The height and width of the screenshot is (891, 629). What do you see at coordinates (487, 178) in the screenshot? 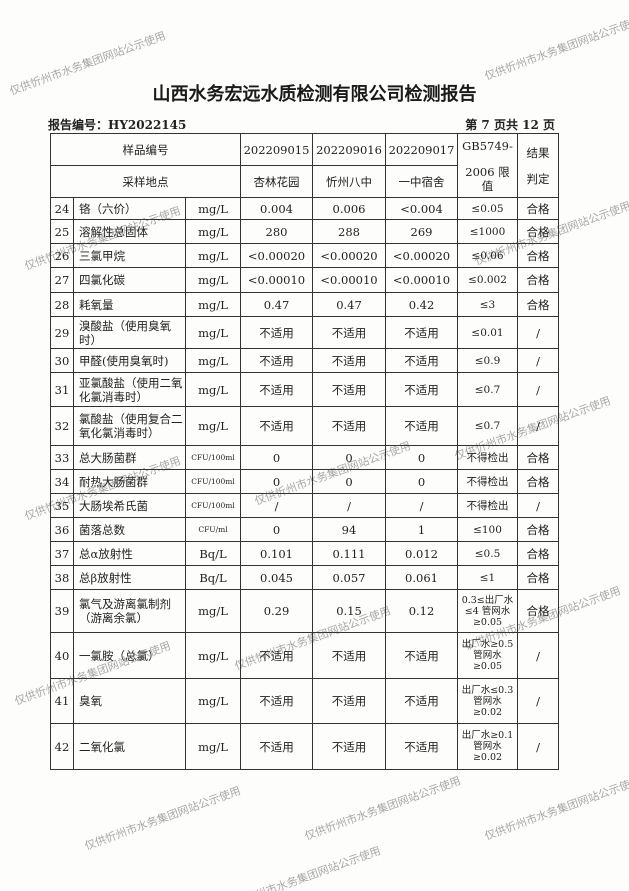
I see `limit-header-line: 2006 限值` at bounding box center [487, 178].